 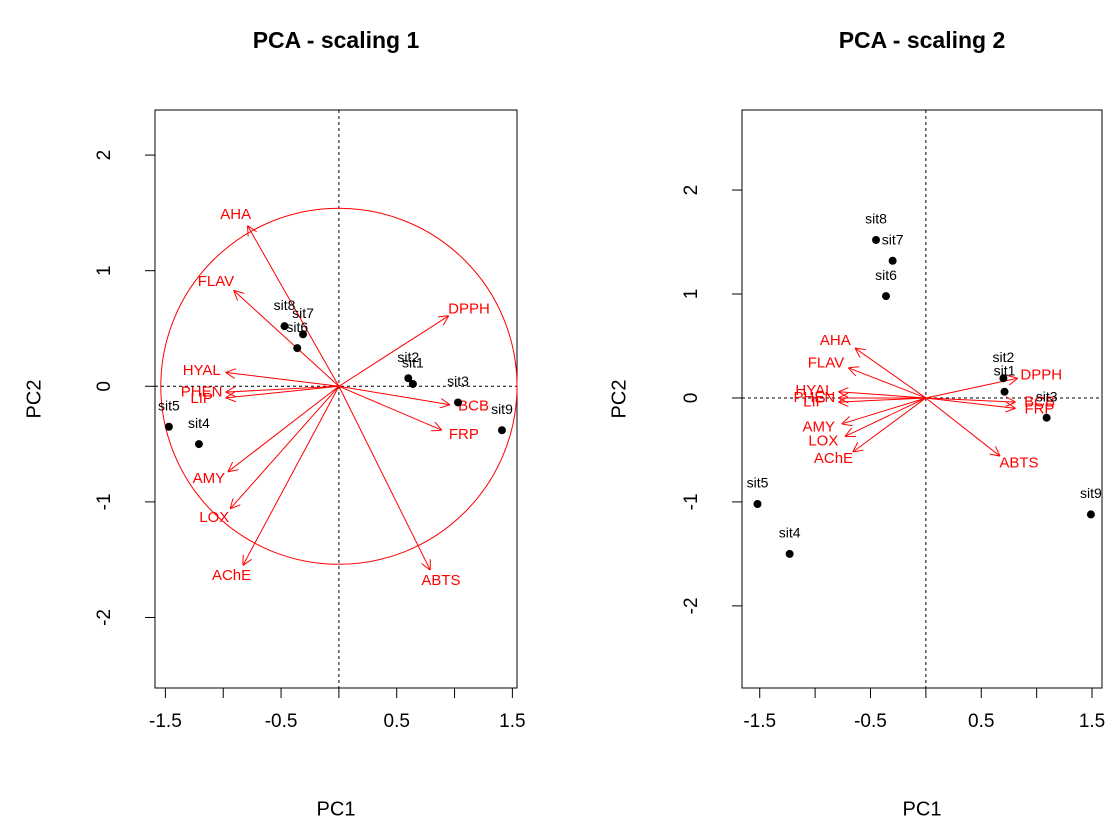 I want to click on arrow-label: AChE, so click(x=833, y=458).